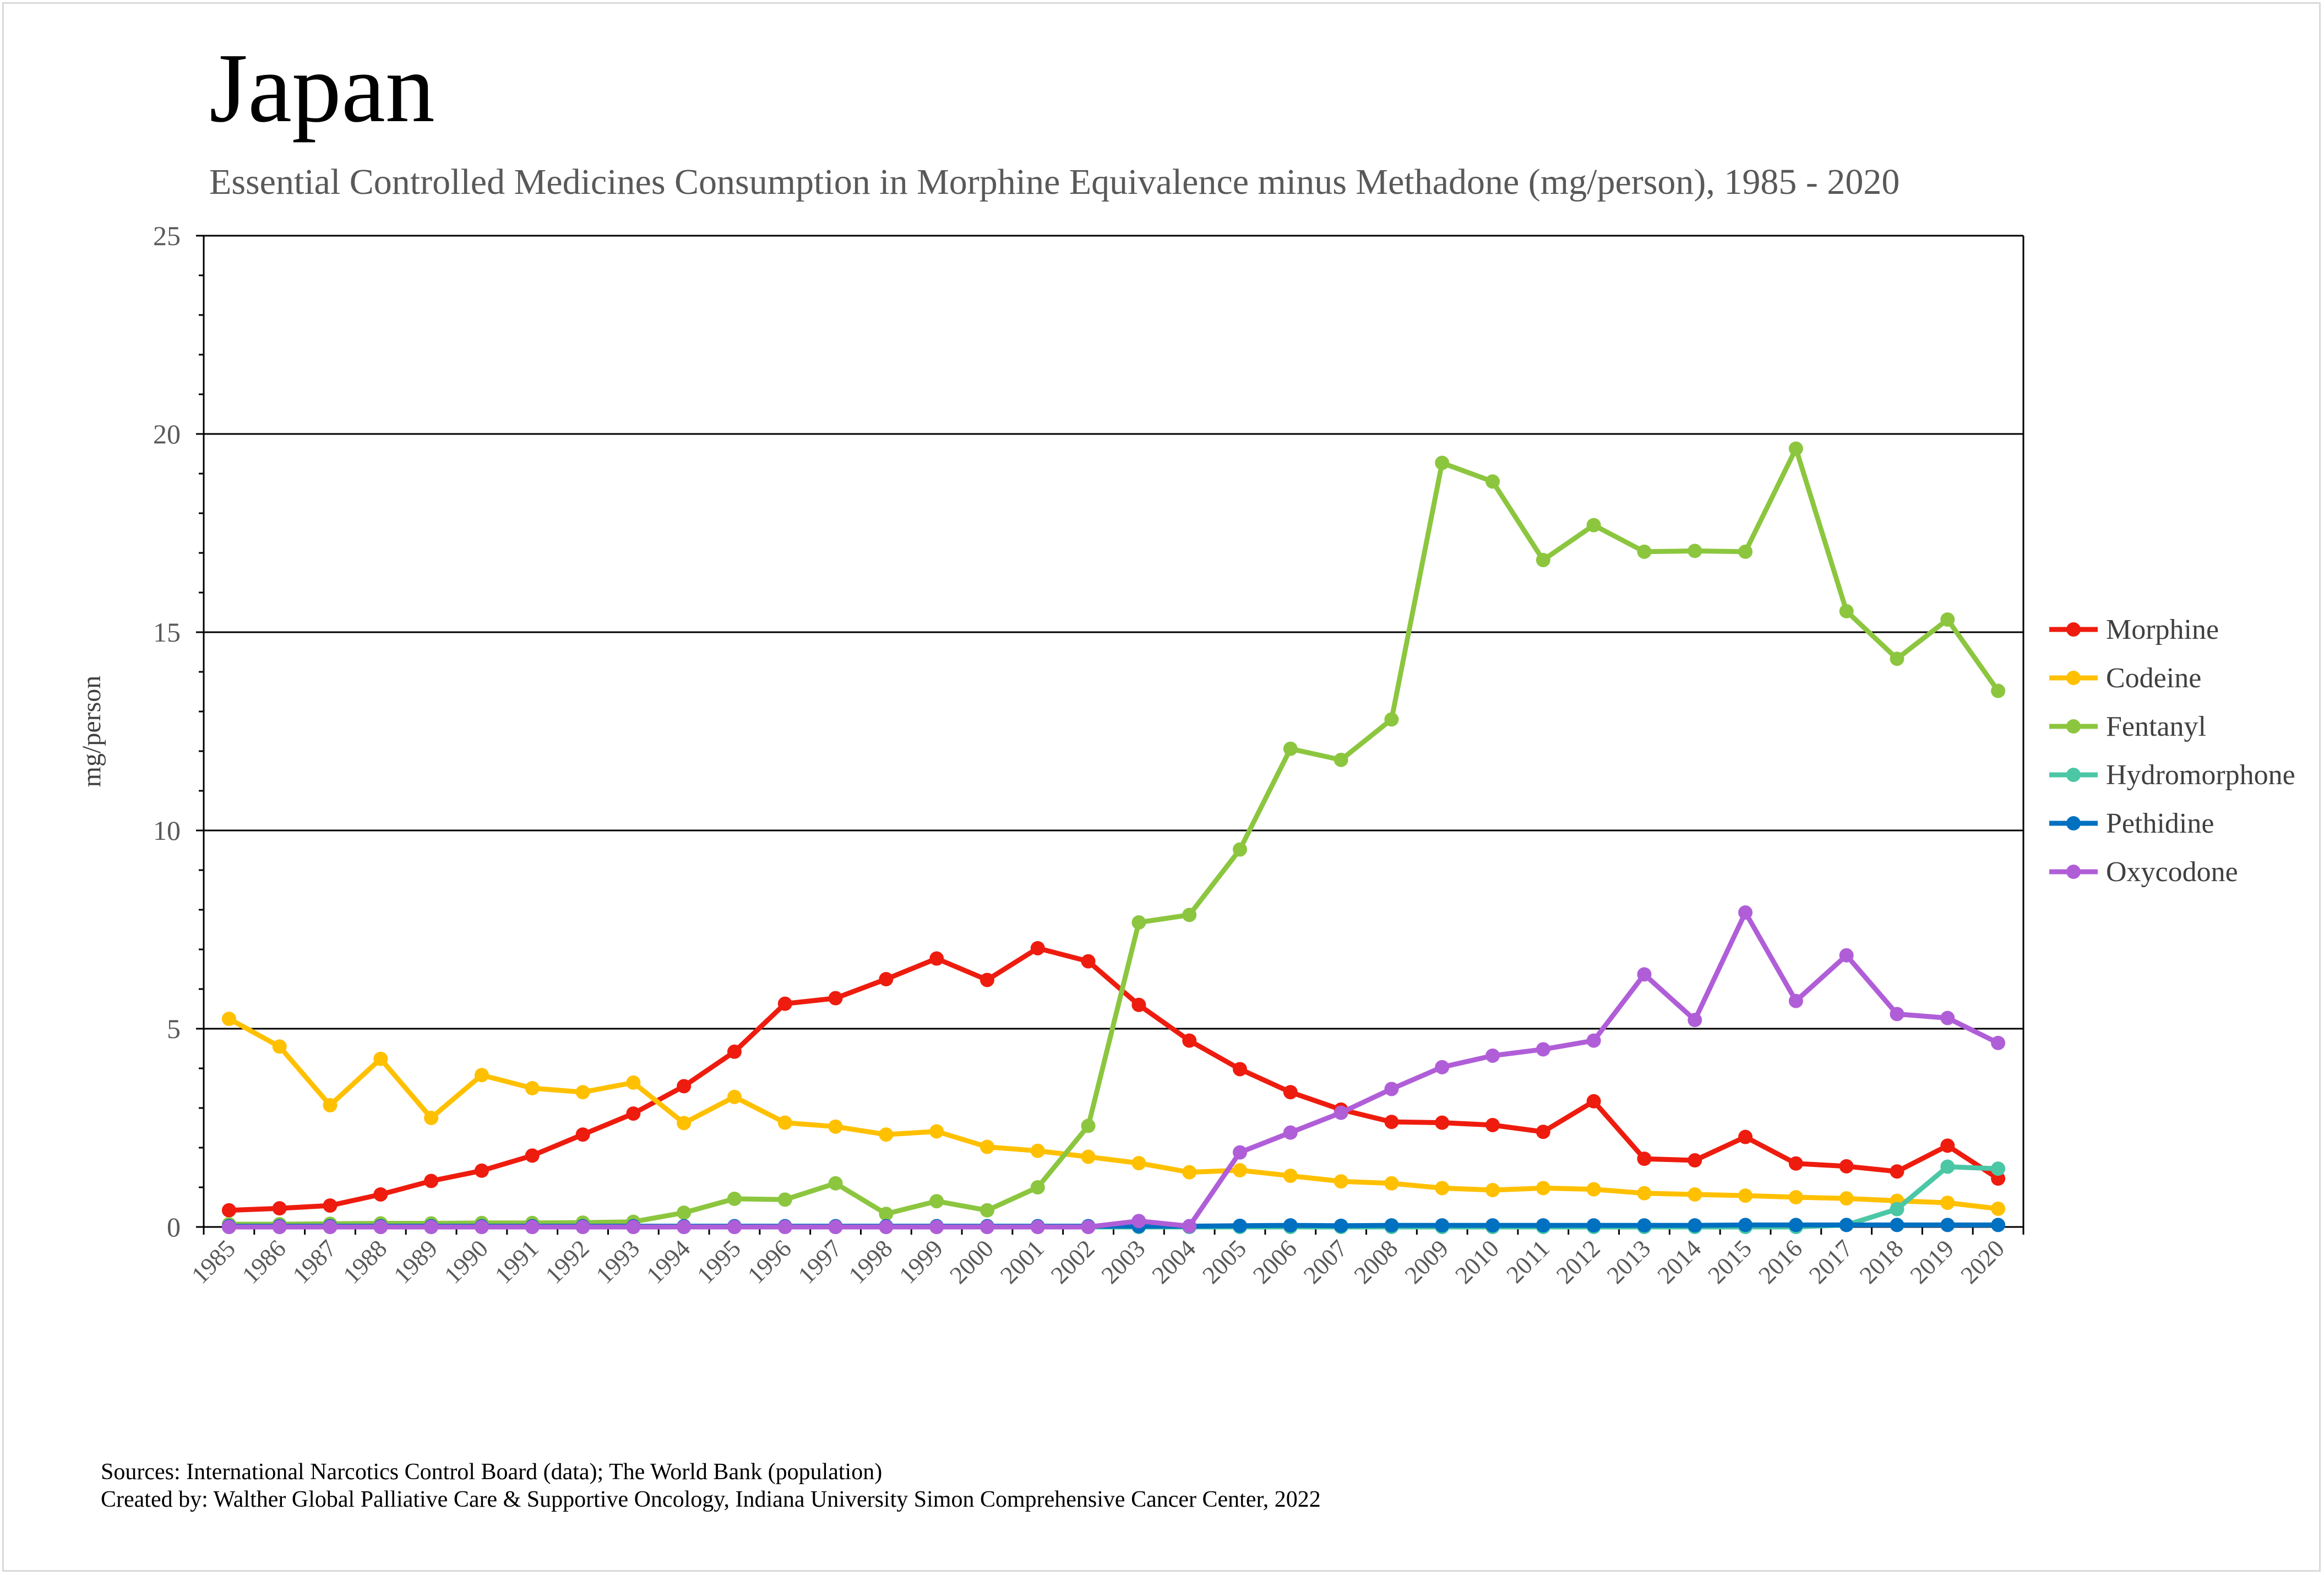 The width and height of the screenshot is (2324, 1575). Describe the element at coordinates (481, 1075) in the screenshot. I see `codeine-point-1990` at that location.